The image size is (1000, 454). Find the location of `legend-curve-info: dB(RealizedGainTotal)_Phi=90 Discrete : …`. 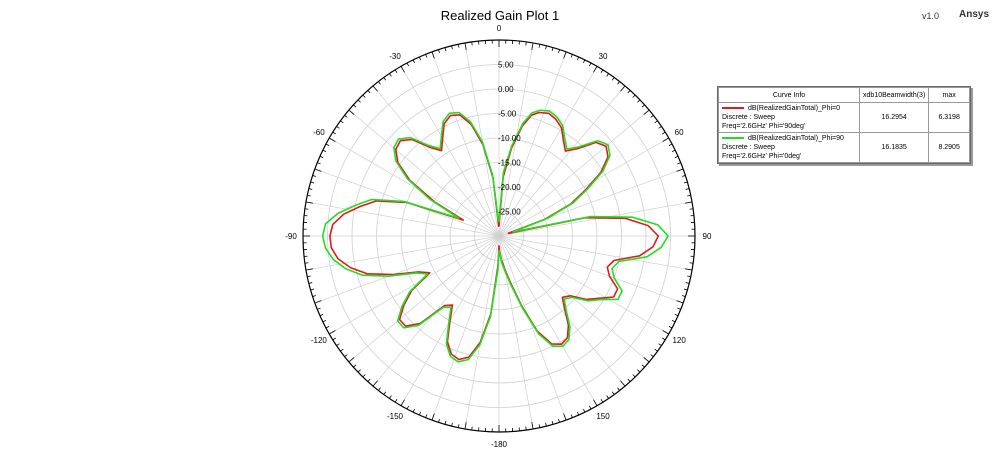

legend-curve-info: dB(RealizedGainTotal)_Phi=90 Discrete : … is located at coordinates (789, 147).